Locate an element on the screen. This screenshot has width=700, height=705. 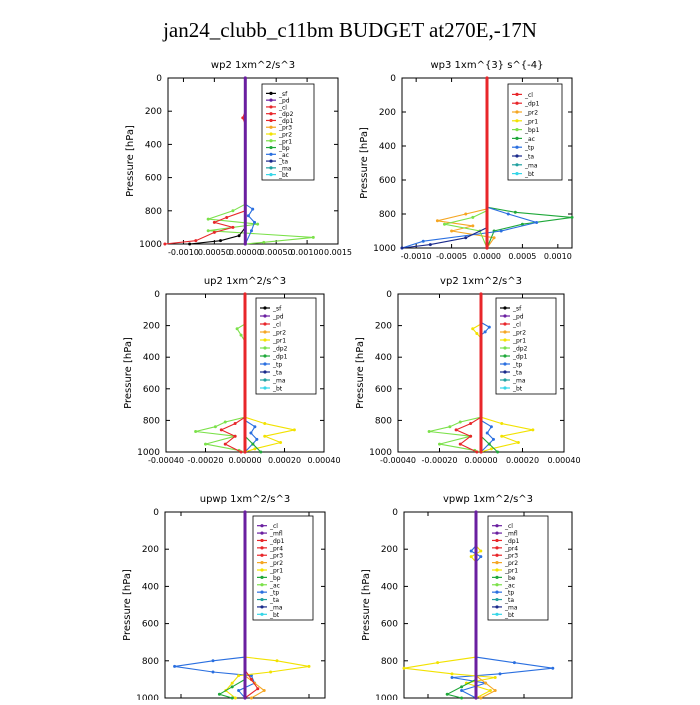
legend-label: _tp is located at coordinates (274, 593).